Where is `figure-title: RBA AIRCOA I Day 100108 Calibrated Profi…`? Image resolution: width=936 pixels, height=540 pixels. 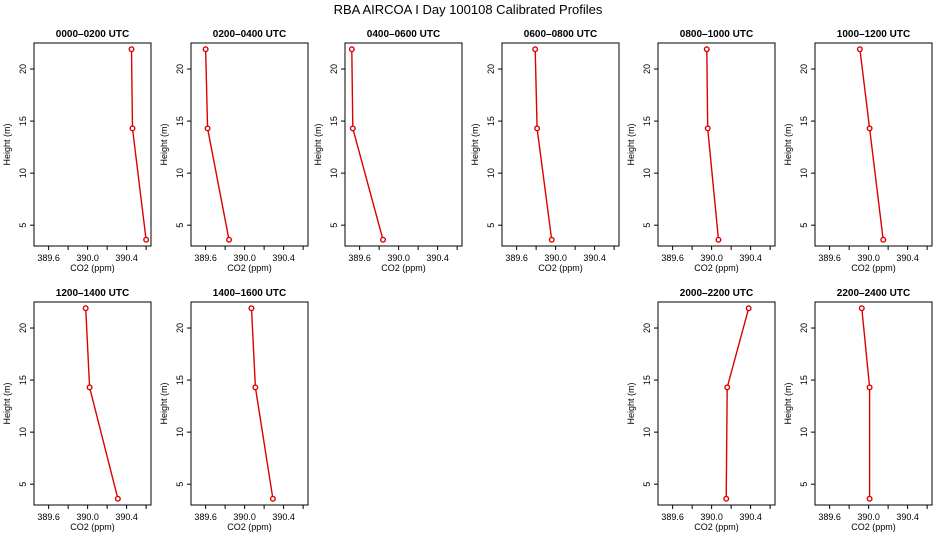 figure-title: RBA AIRCOA I Day 100108 Calibrated Profi… is located at coordinates (468, 9).